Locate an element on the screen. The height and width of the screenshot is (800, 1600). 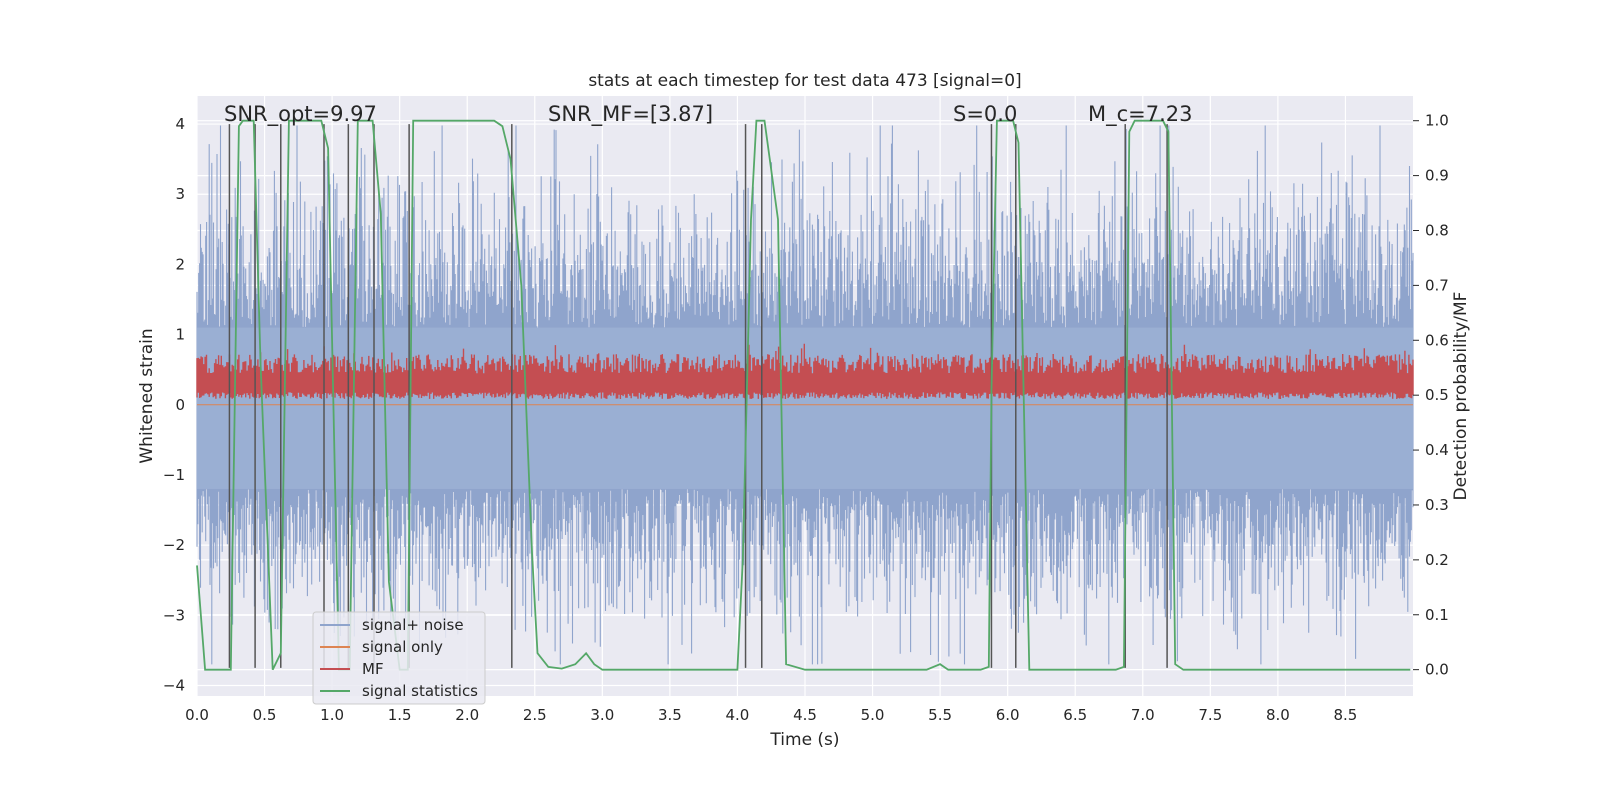
y-left-axis-label: Whitened strain is located at coordinates (147, 395).